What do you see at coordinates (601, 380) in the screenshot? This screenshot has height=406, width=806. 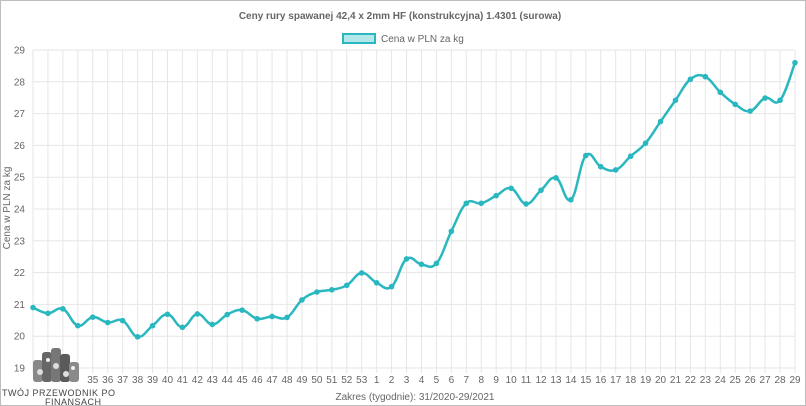 I see `x-tick-label: 16` at bounding box center [601, 380].